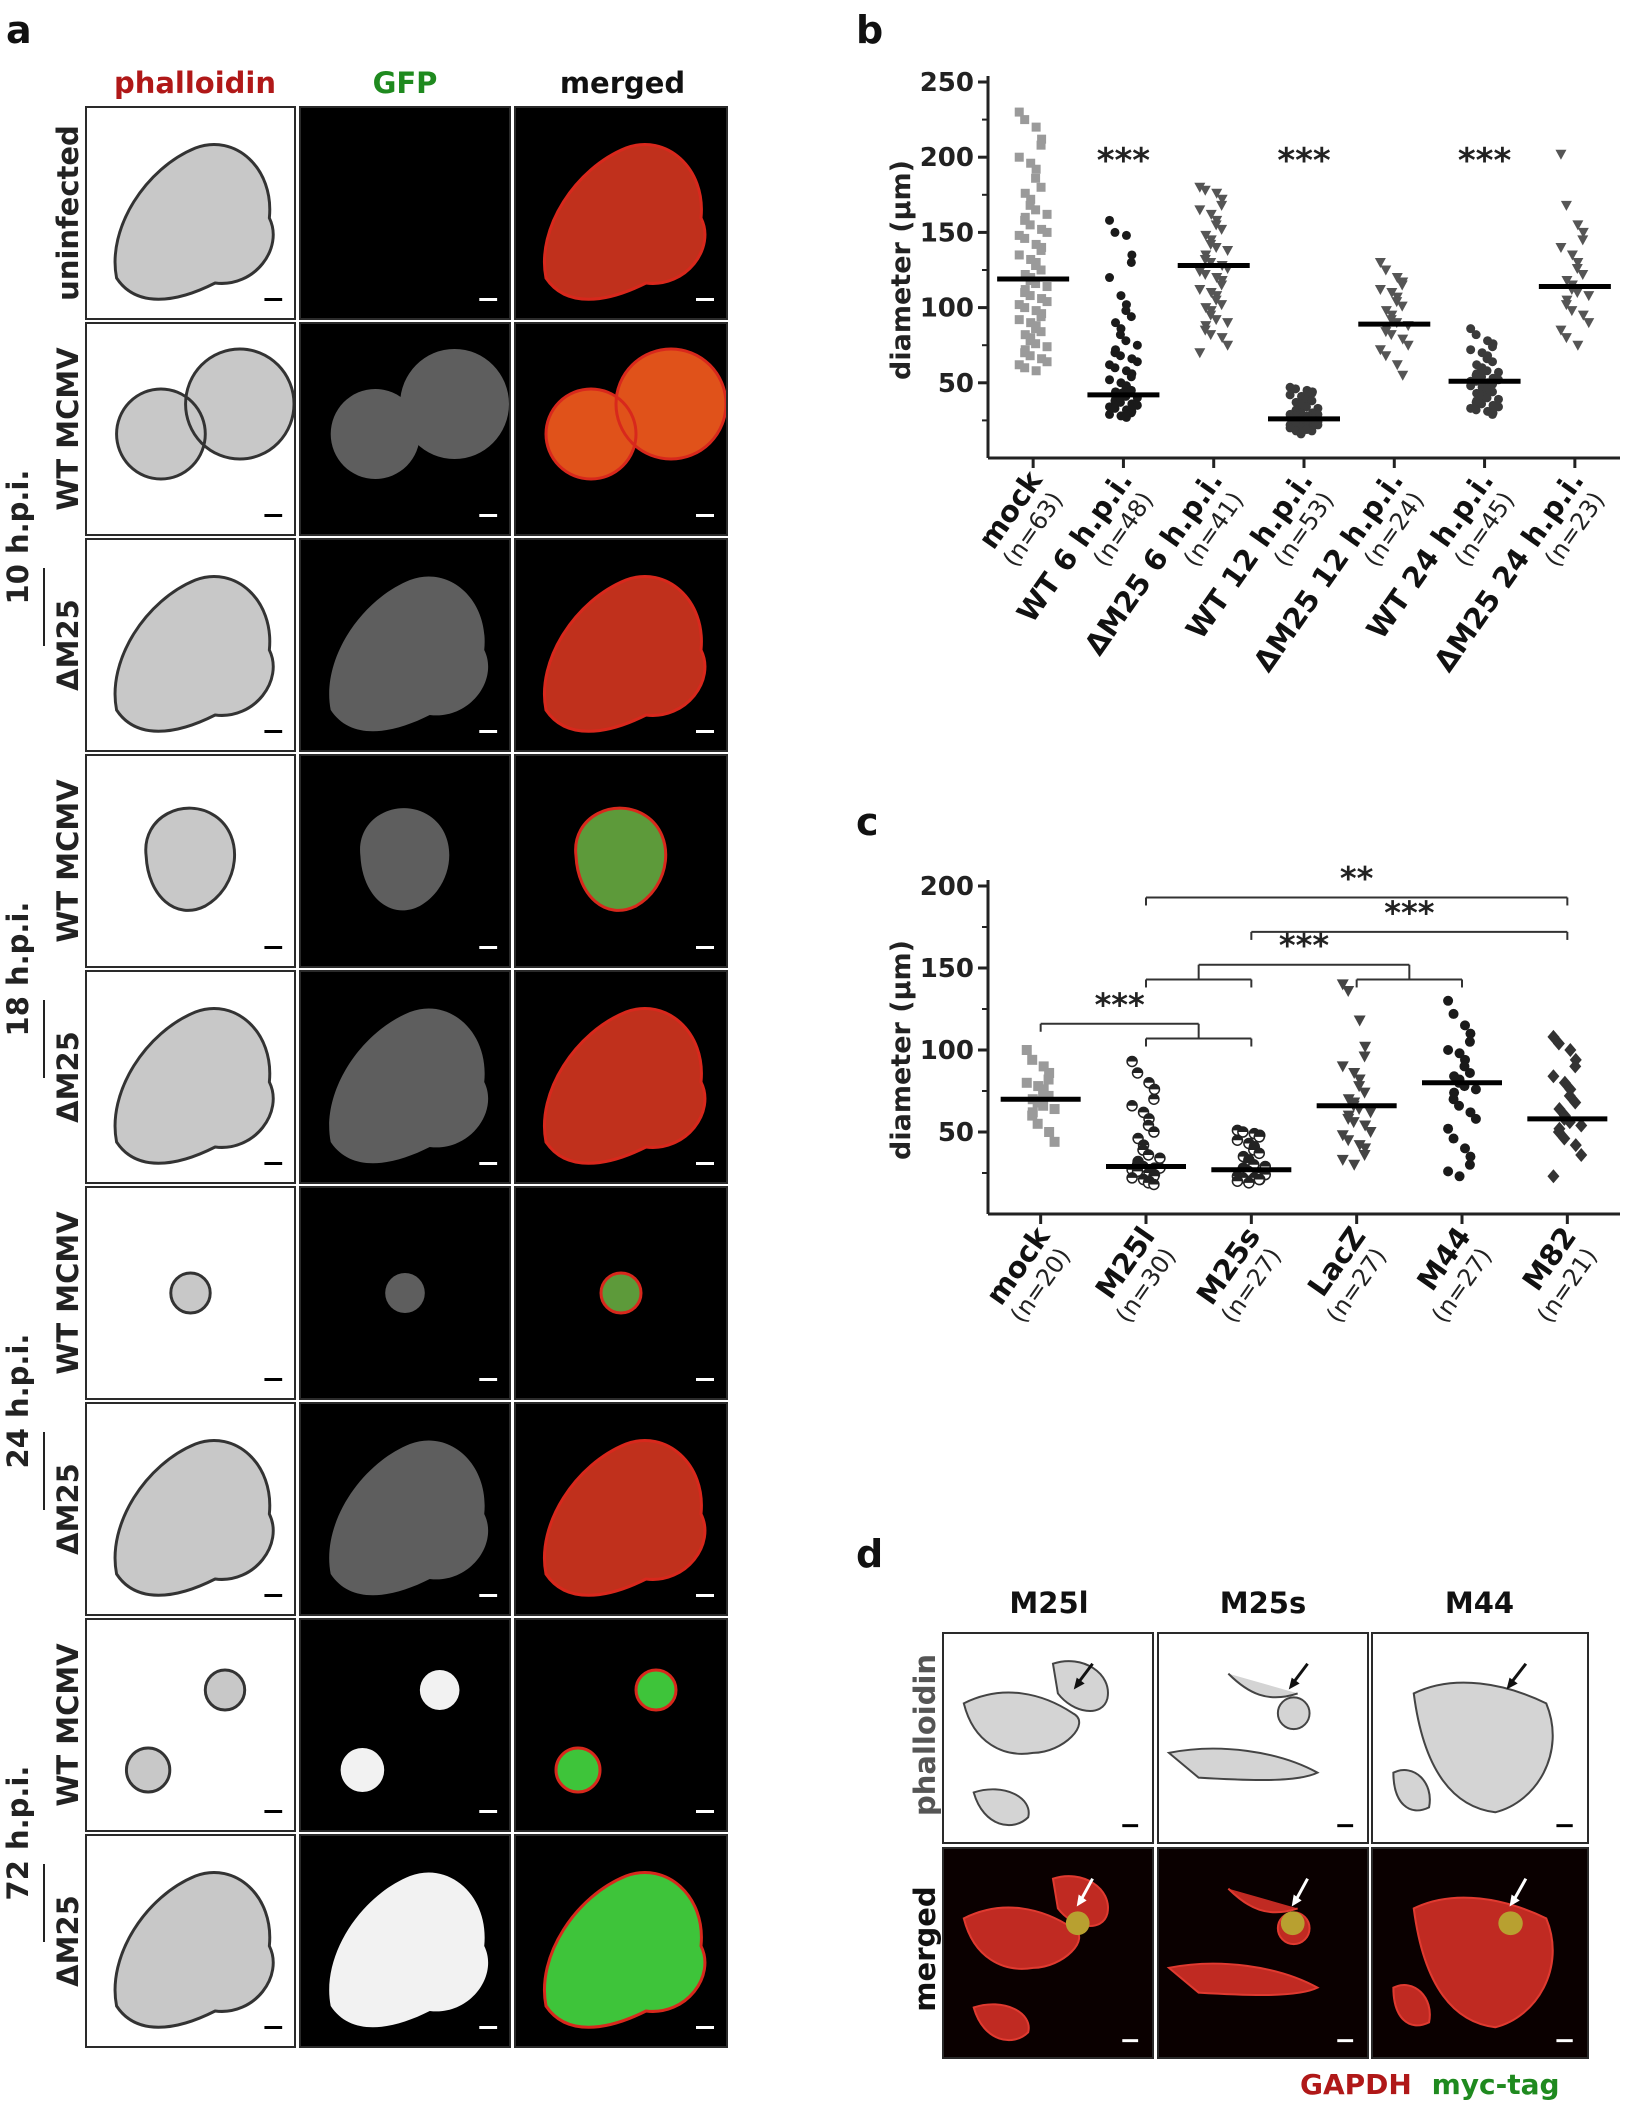 This screenshot has width=1650, height=2106. What do you see at coordinates (68, 1509) in the screenshot?
I see `row-label-7: ΔM25` at bounding box center [68, 1509].